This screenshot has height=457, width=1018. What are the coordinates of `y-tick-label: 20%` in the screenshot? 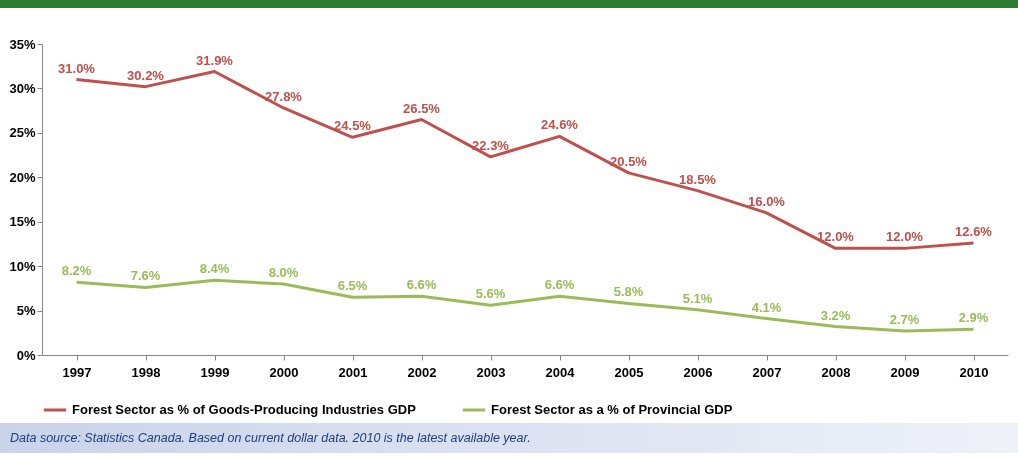 It's located at (22, 177).